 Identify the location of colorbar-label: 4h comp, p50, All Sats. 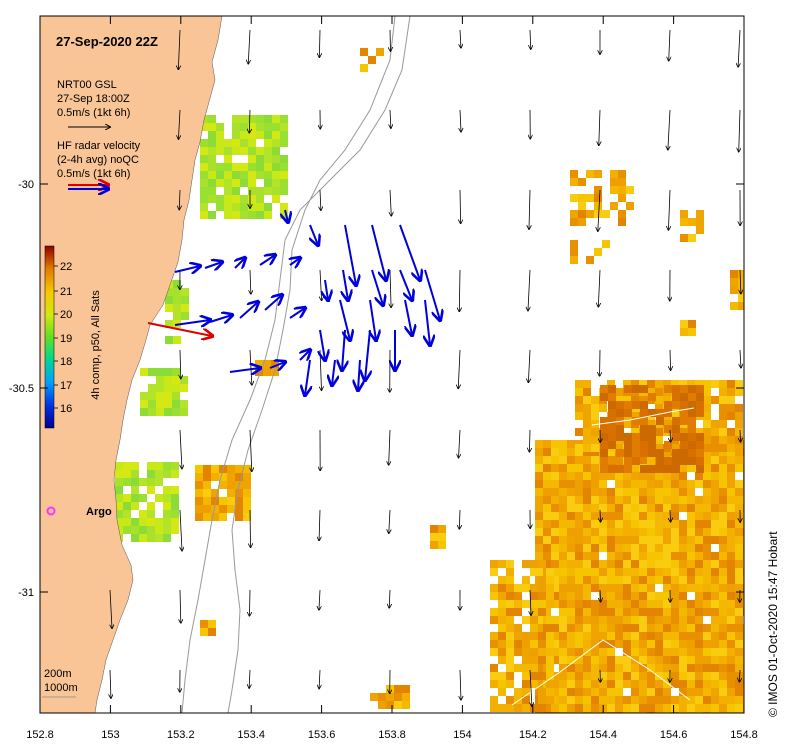
(96, 345).